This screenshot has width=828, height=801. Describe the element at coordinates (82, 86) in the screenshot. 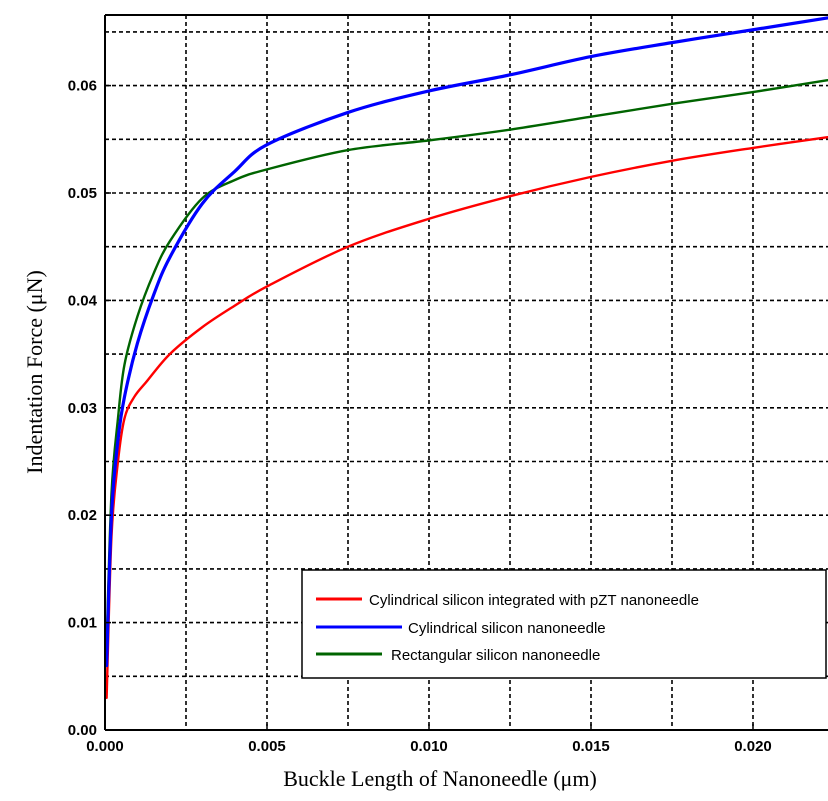

I see `y-tick-label: 0.06` at that location.